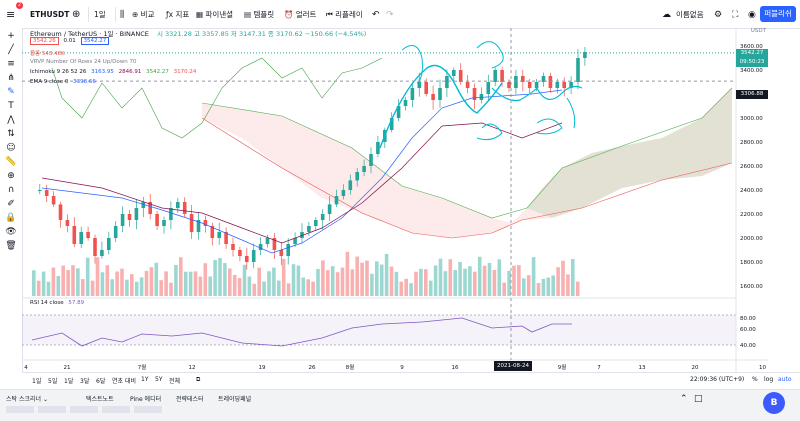  I want to click on magnet-icon: ∩, so click(11, 190).